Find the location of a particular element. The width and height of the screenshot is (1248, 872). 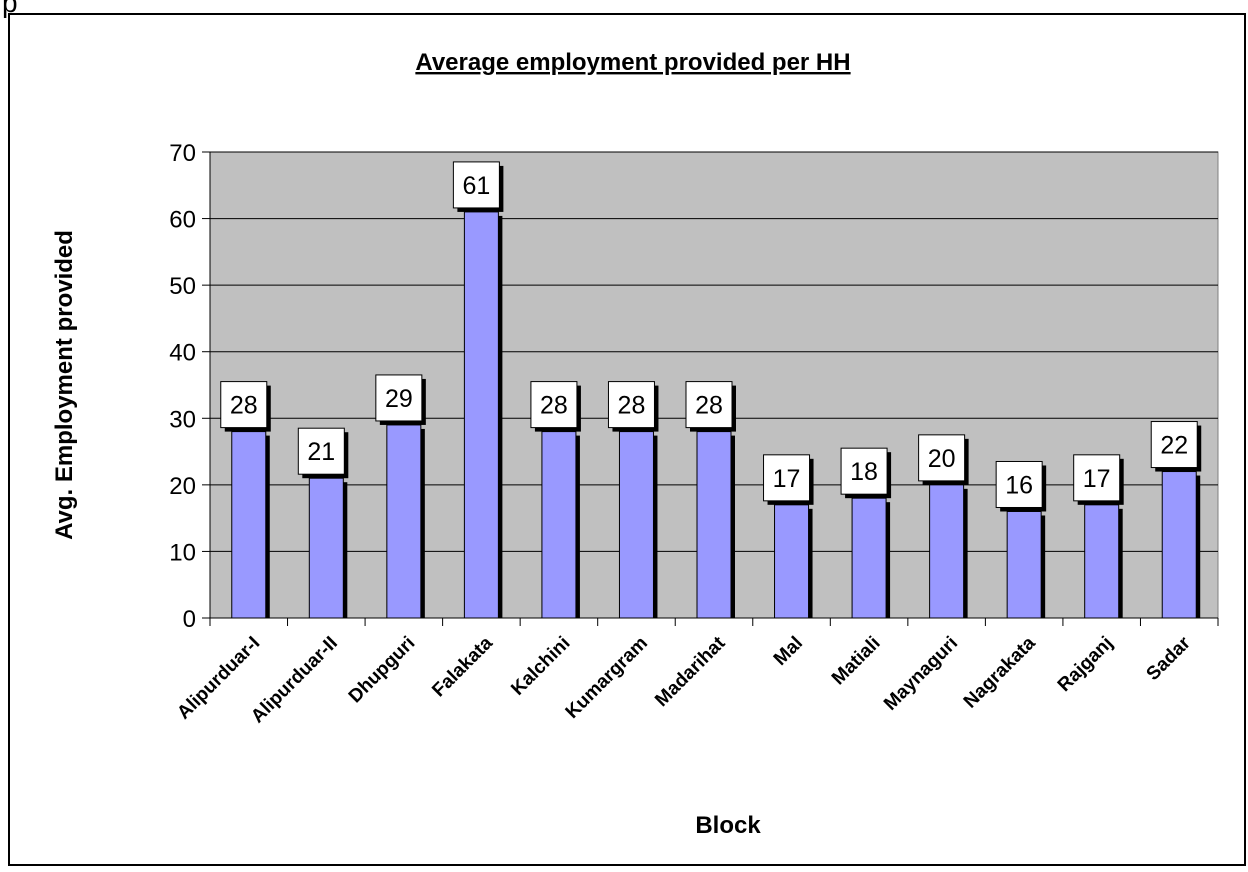

data-label: 22 is located at coordinates (1174, 446).